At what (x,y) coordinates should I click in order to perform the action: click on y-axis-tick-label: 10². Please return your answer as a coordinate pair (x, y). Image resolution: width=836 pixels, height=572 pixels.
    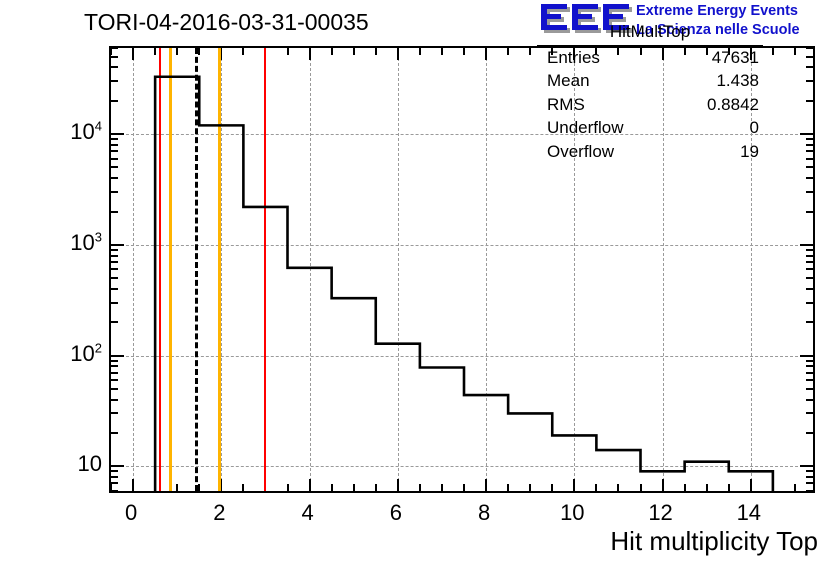
    Looking at the image, I should click on (86, 353).